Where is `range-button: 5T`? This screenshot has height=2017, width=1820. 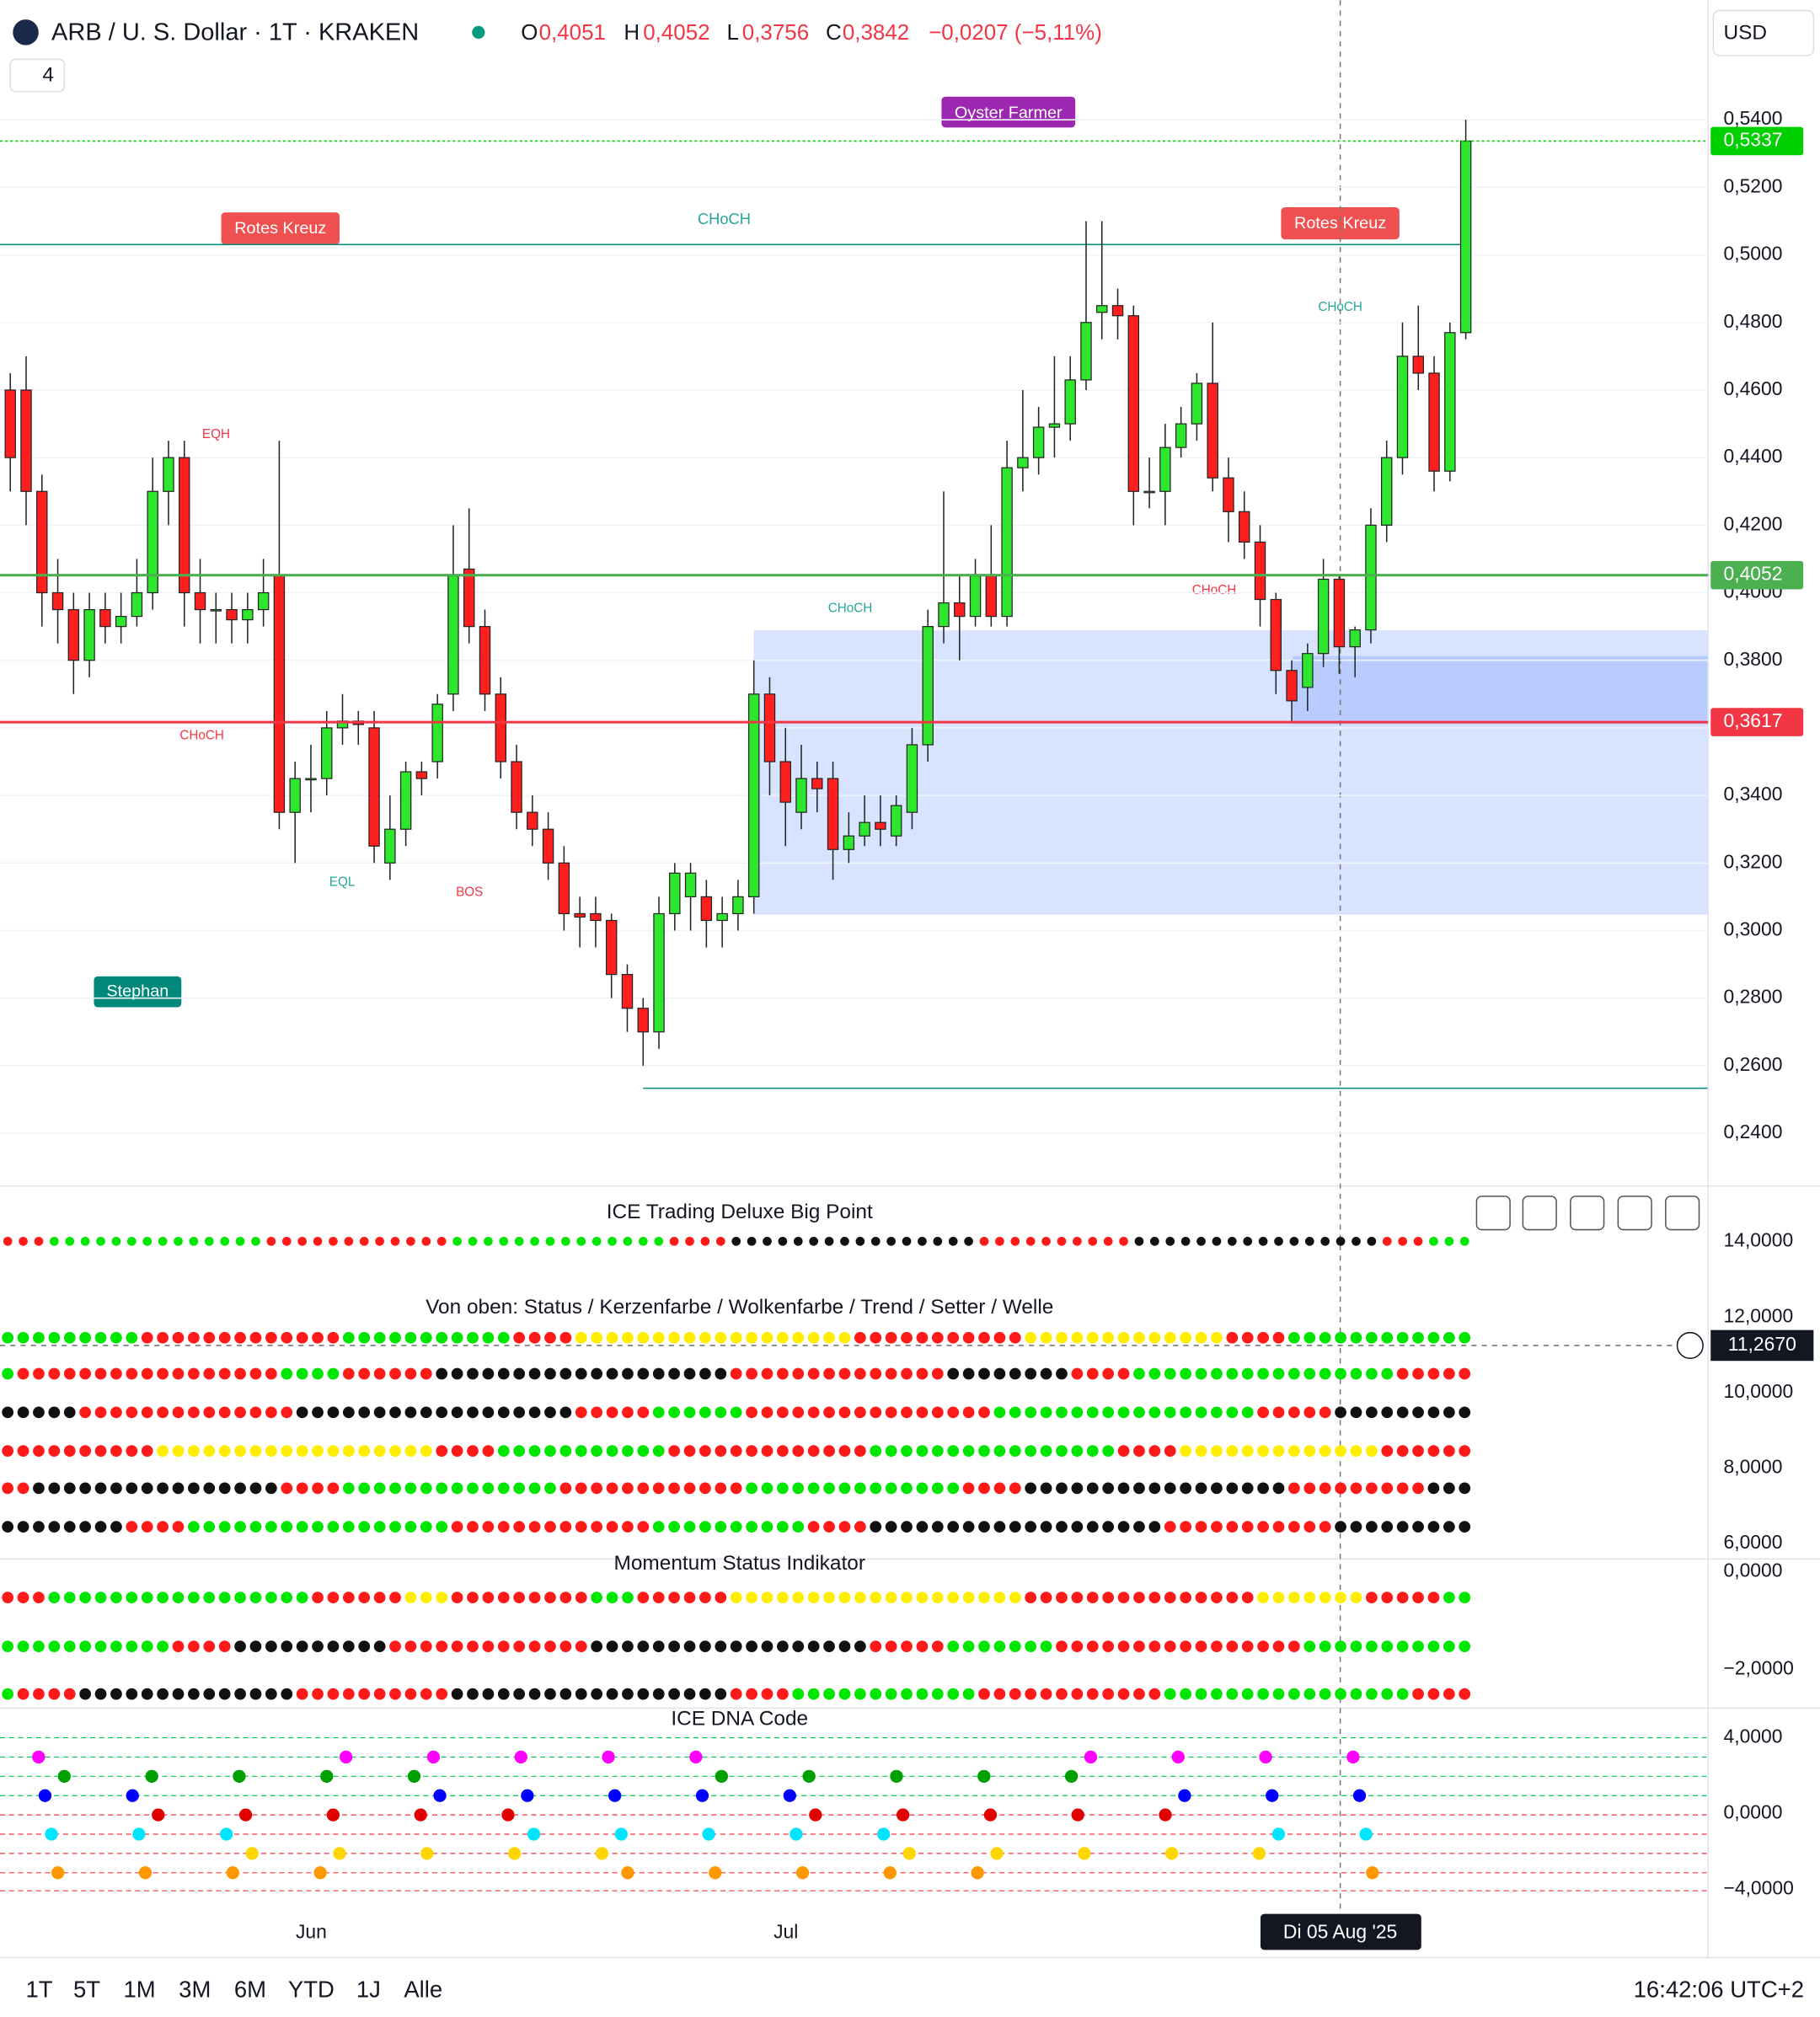
range-button: 5T is located at coordinates (86, 1989).